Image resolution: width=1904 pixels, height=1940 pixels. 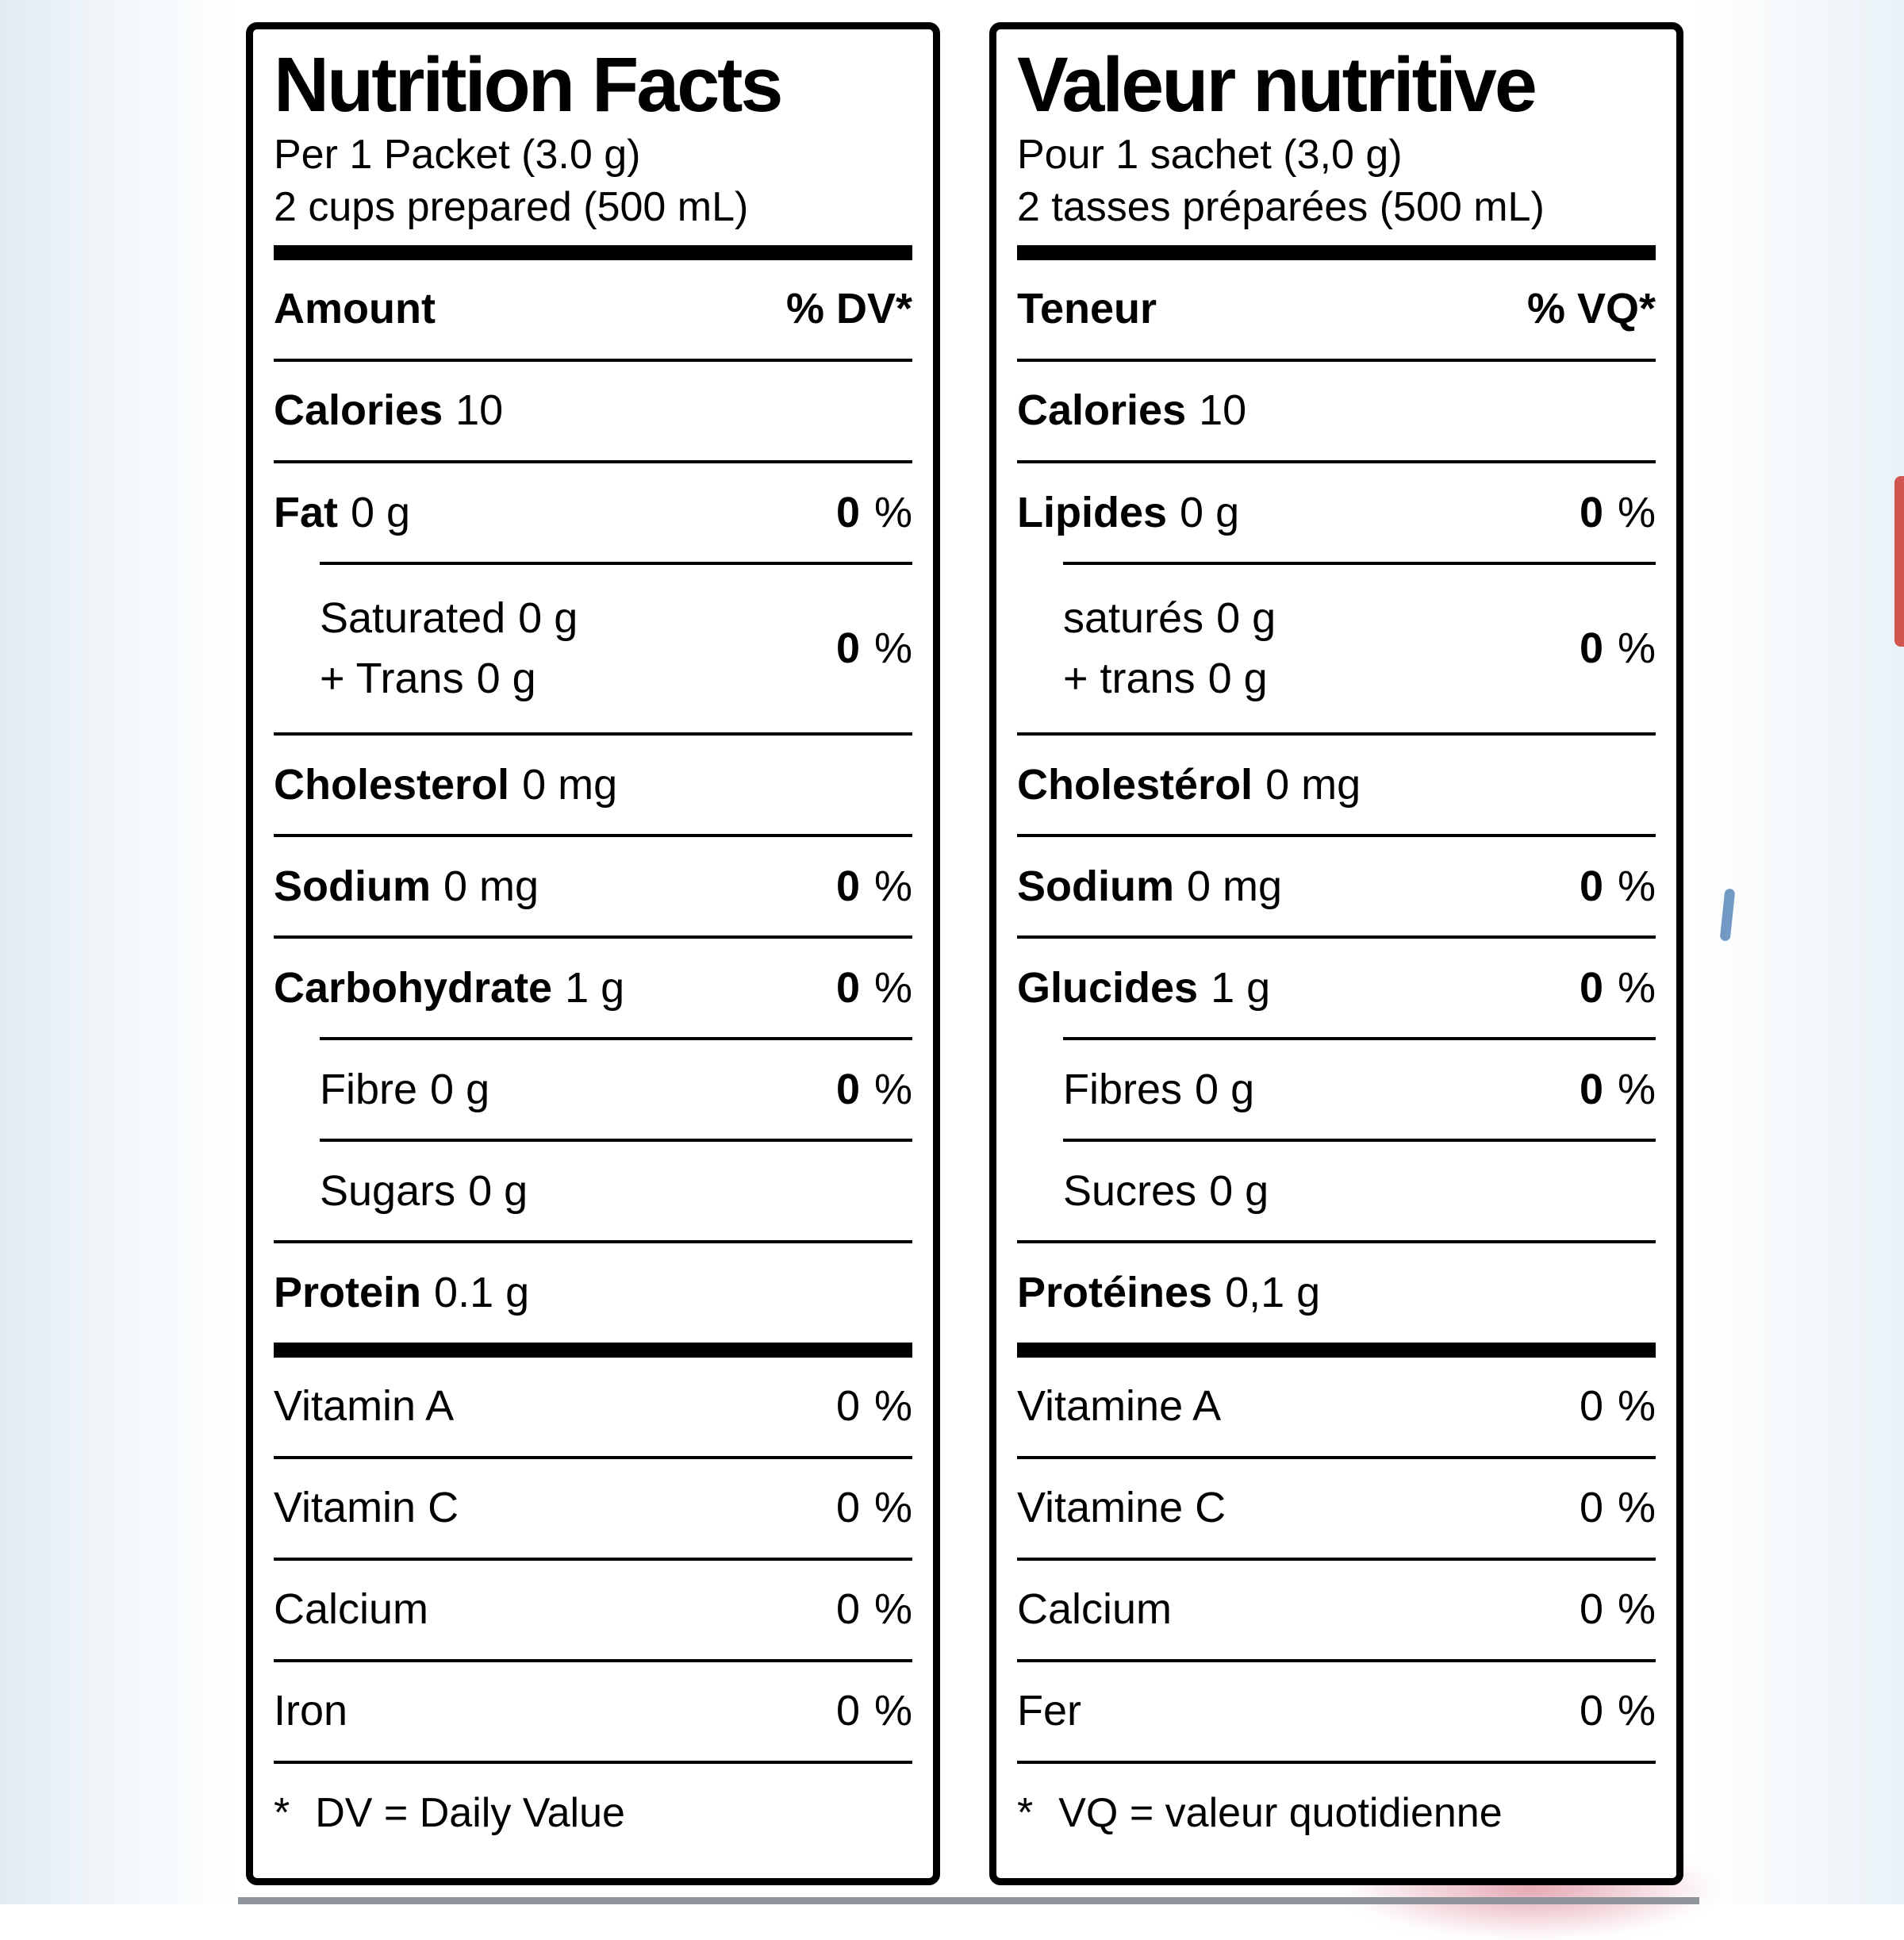 What do you see at coordinates (1280, 1812) in the screenshot?
I see `footnote-text: VQ = valeur quotidienne` at bounding box center [1280, 1812].